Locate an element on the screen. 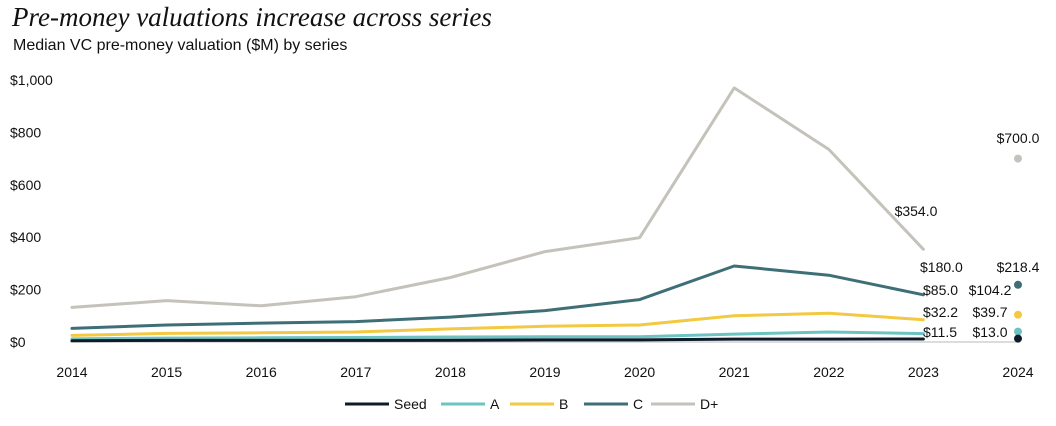 Image resolution: width=1056 pixels, height=426 pixels. data-label-2023-a: $32.2 is located at coordinates (940, 312).